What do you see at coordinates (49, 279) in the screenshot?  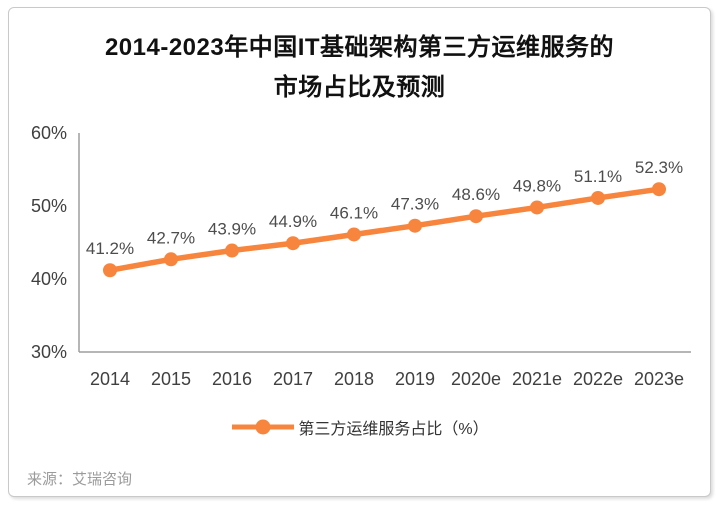 I see `y-tick-label: 40%` at bounding box center [49, 279].